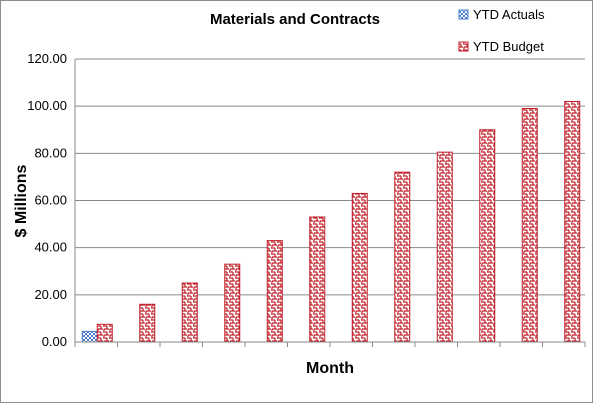 This screenshot has height=405, width=595. I want to click on legend-label: YTD Budget, so click(508, 46).